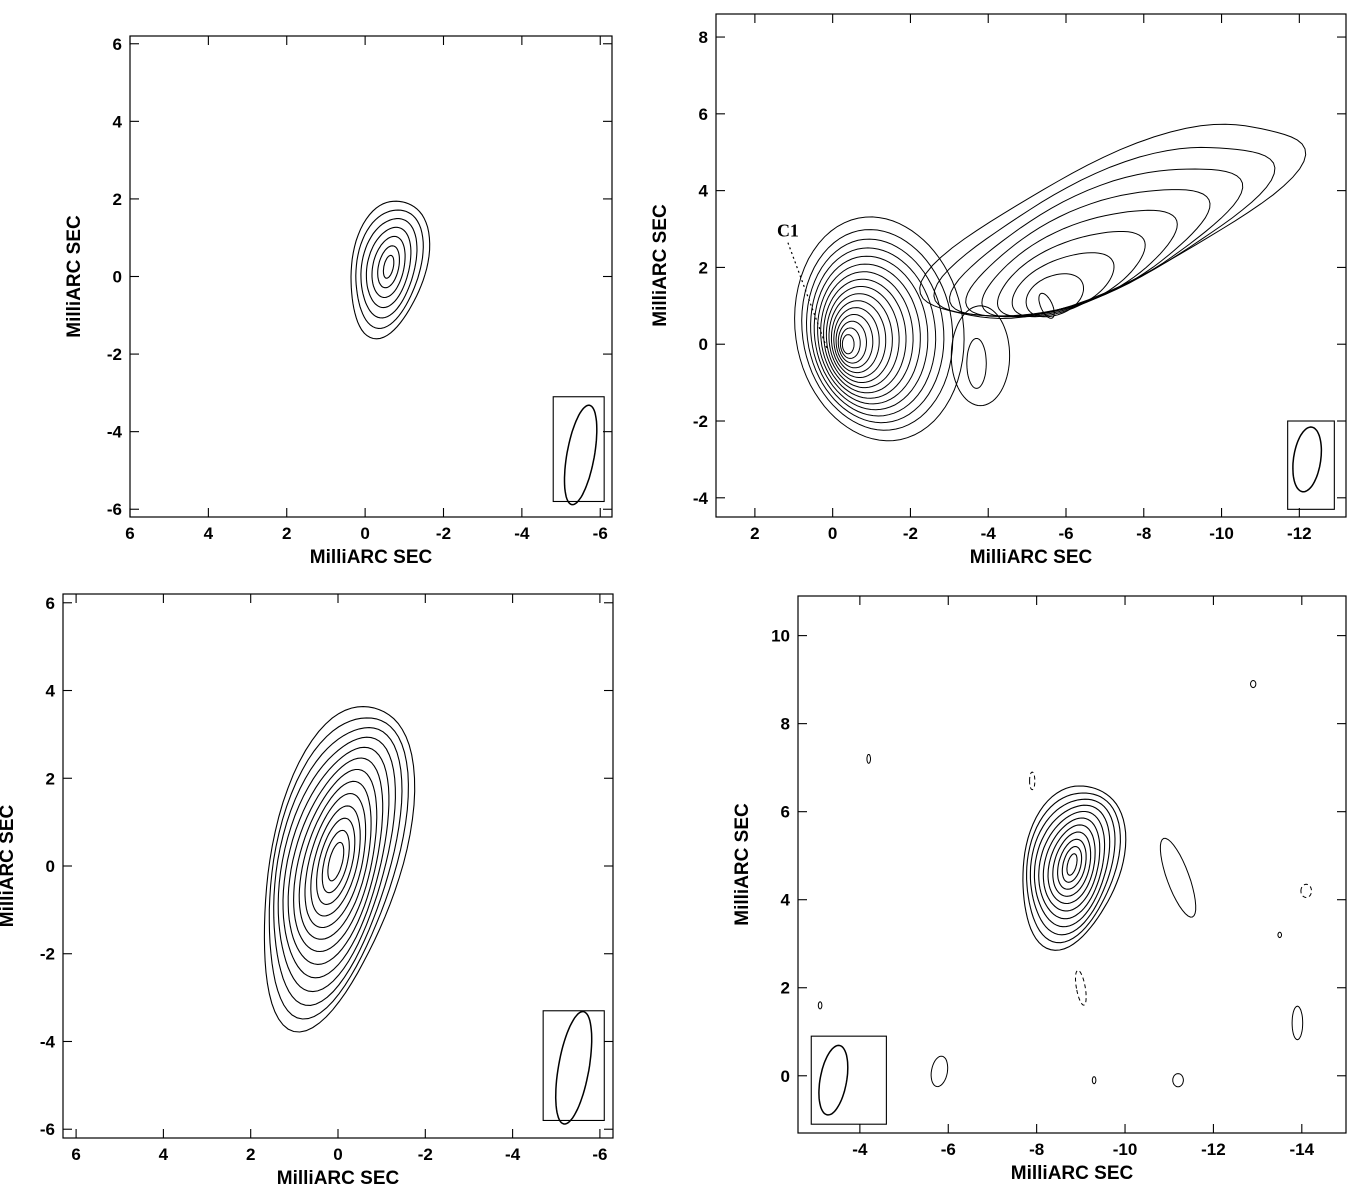  What do you see at coordinates (807, 295) in the screenshot?
I see `annotation-leader` at bounding box center [807, 295].